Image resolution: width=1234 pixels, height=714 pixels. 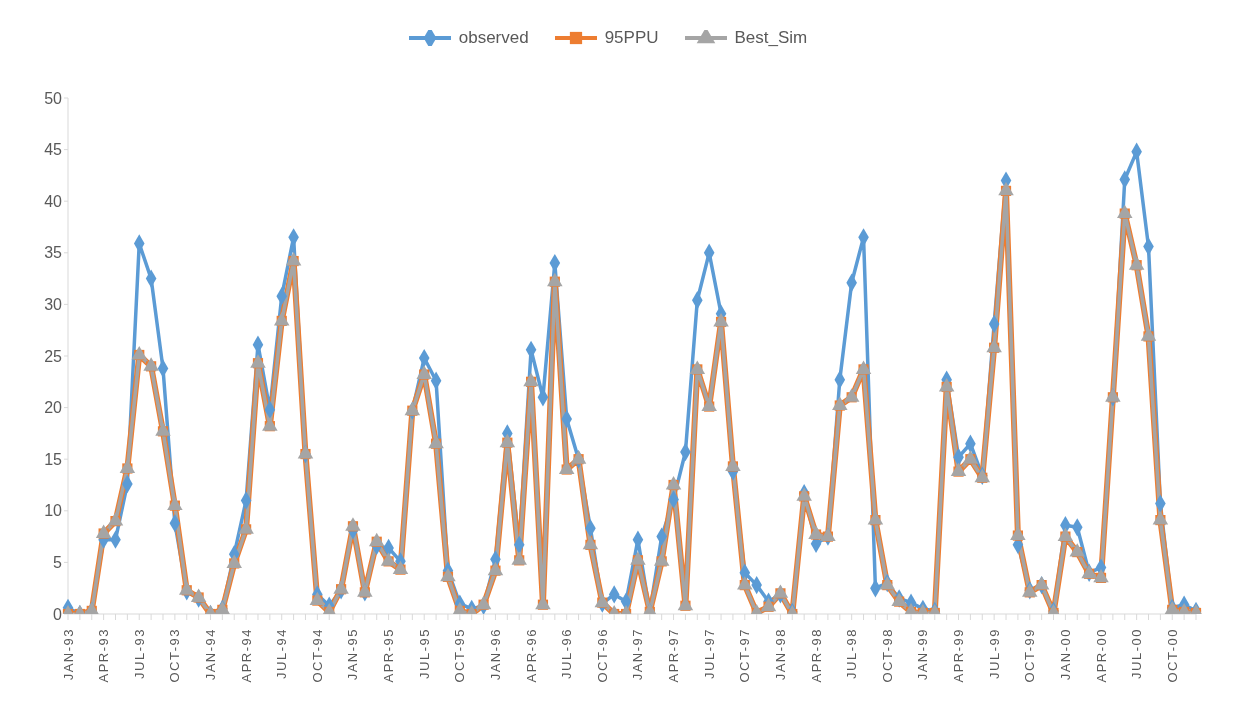 I want to click on x-tick-label: OCT-99, so click(x=1030, y=655).